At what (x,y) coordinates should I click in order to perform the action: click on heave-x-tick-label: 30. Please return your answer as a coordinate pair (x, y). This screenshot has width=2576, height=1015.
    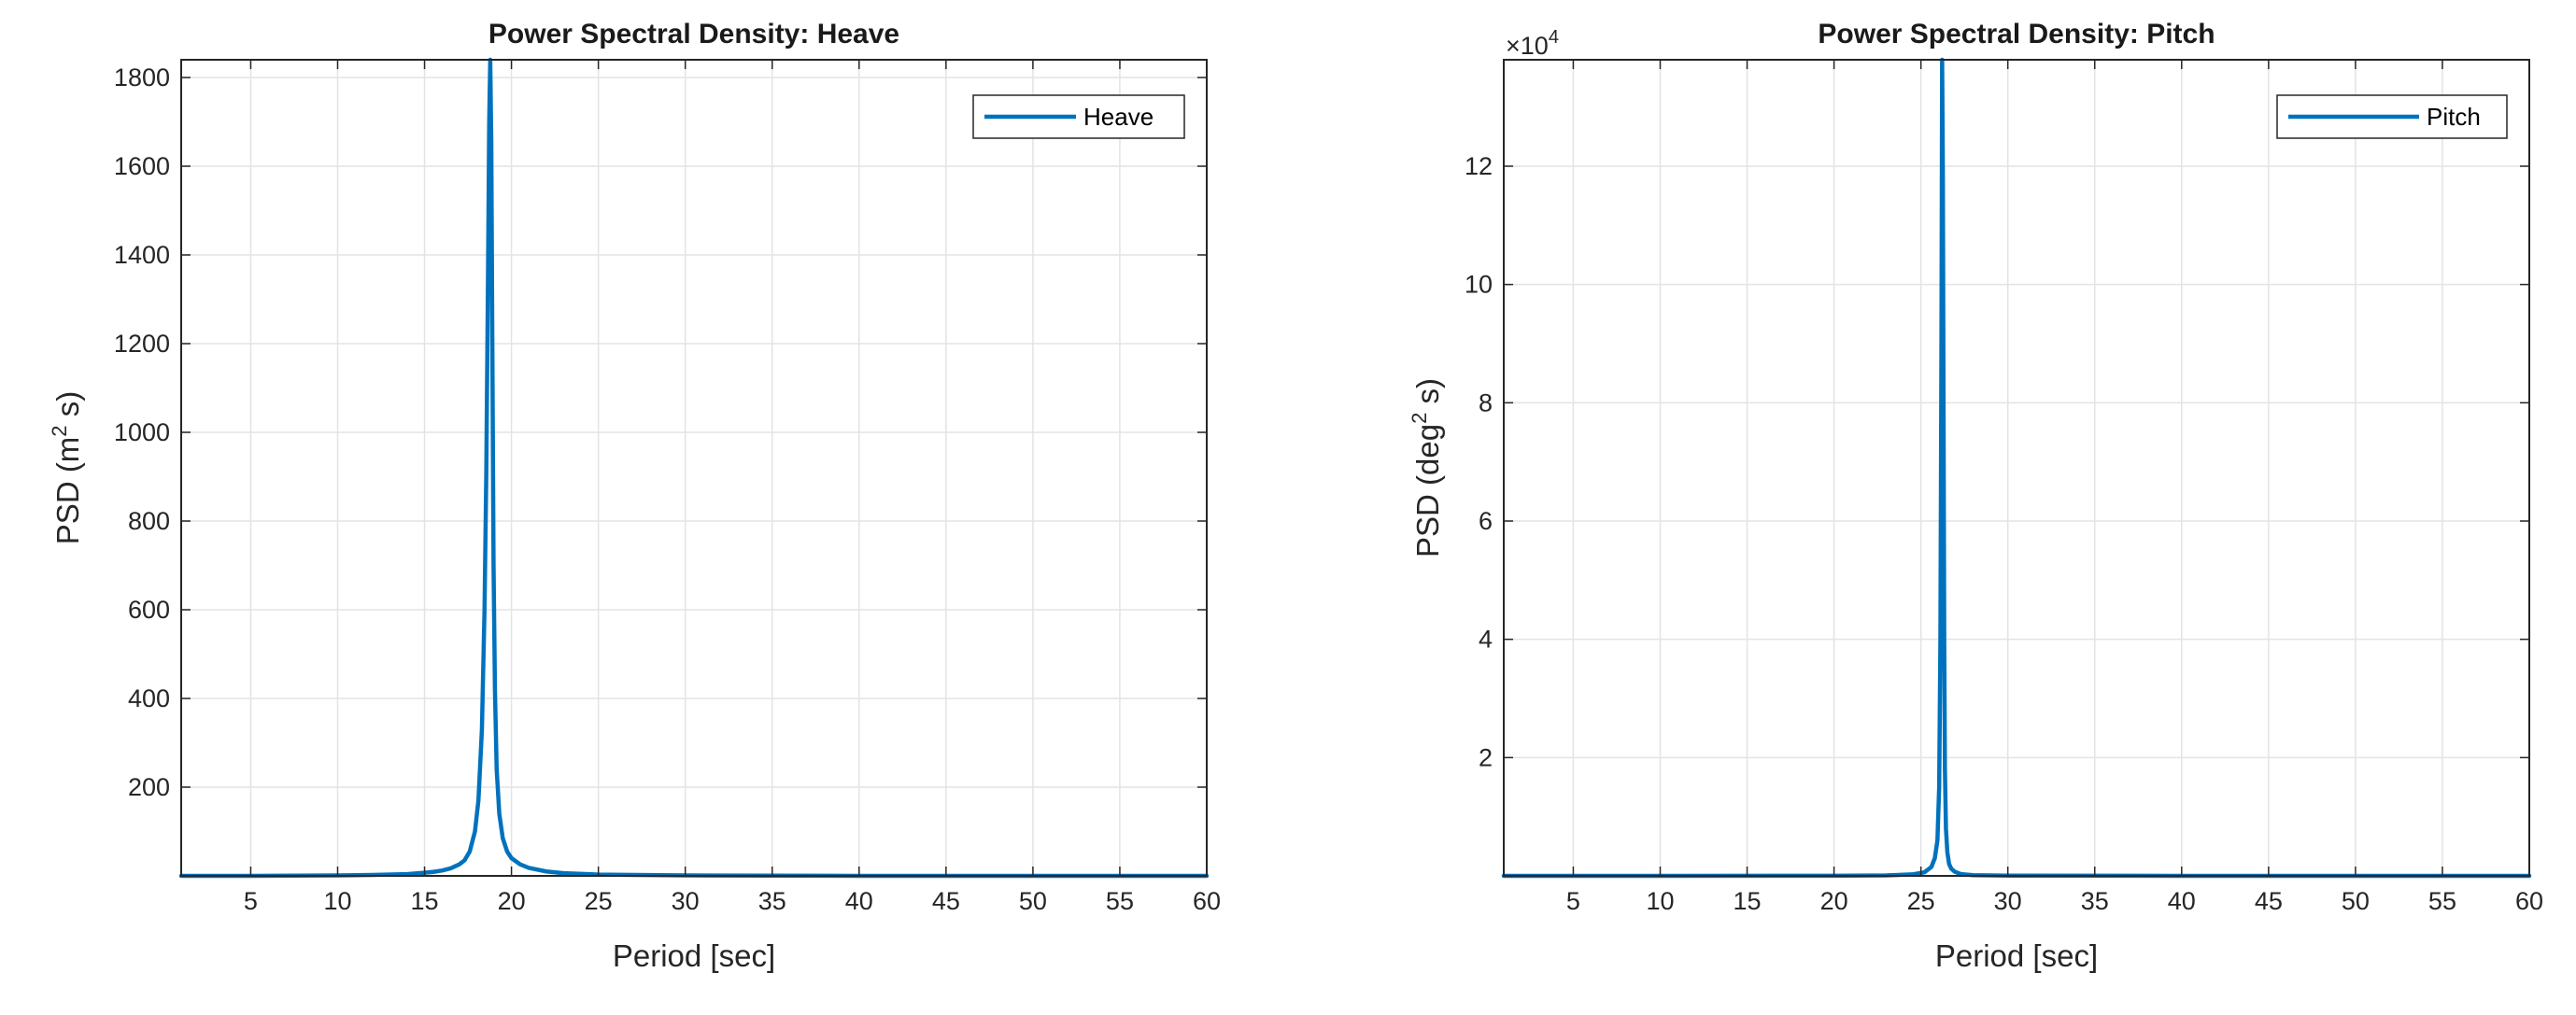
    Looking at the image, I should click on (686, 901).